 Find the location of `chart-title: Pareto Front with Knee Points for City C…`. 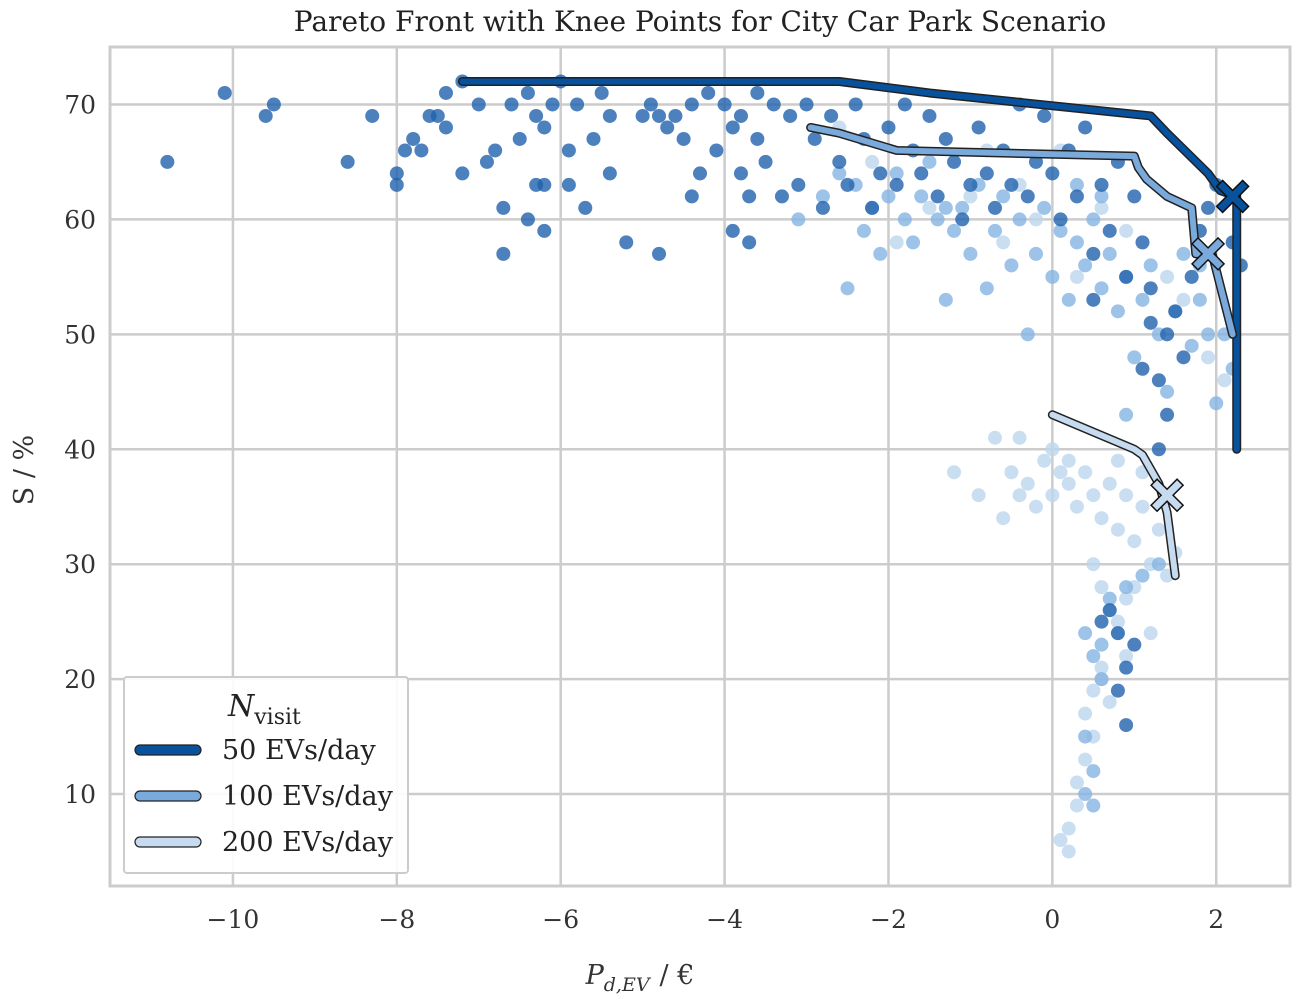

chart-title: Pareto Front with Knee Points for City C… is located at coordinates (700, 21).